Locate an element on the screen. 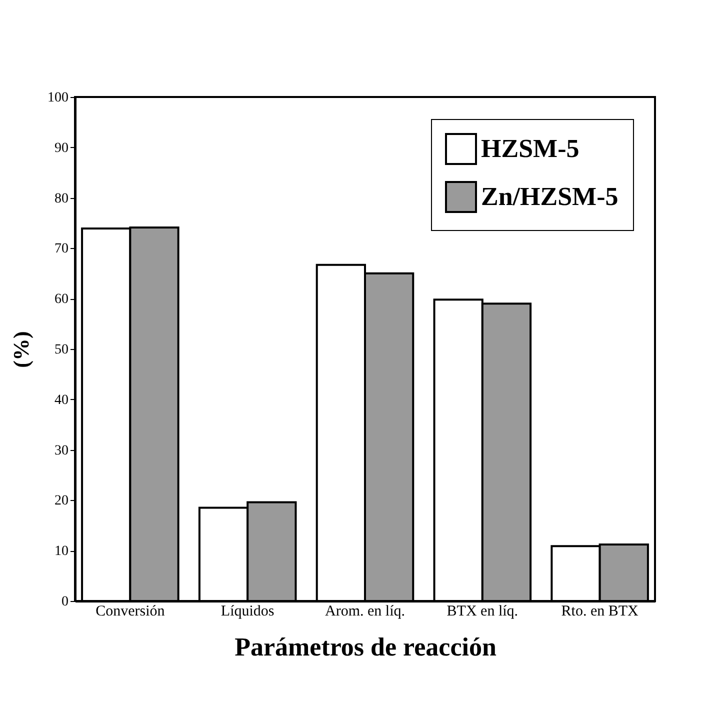 Image resolution: width=722 pixels, height=703 pixels. x-tick-label: Rto. en BTX is located at coordinates (600, 612).